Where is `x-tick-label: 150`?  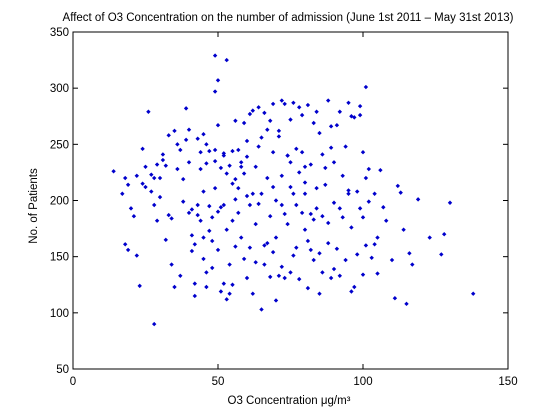
x-tick-label: 150 is located at coordinates (507, 382).